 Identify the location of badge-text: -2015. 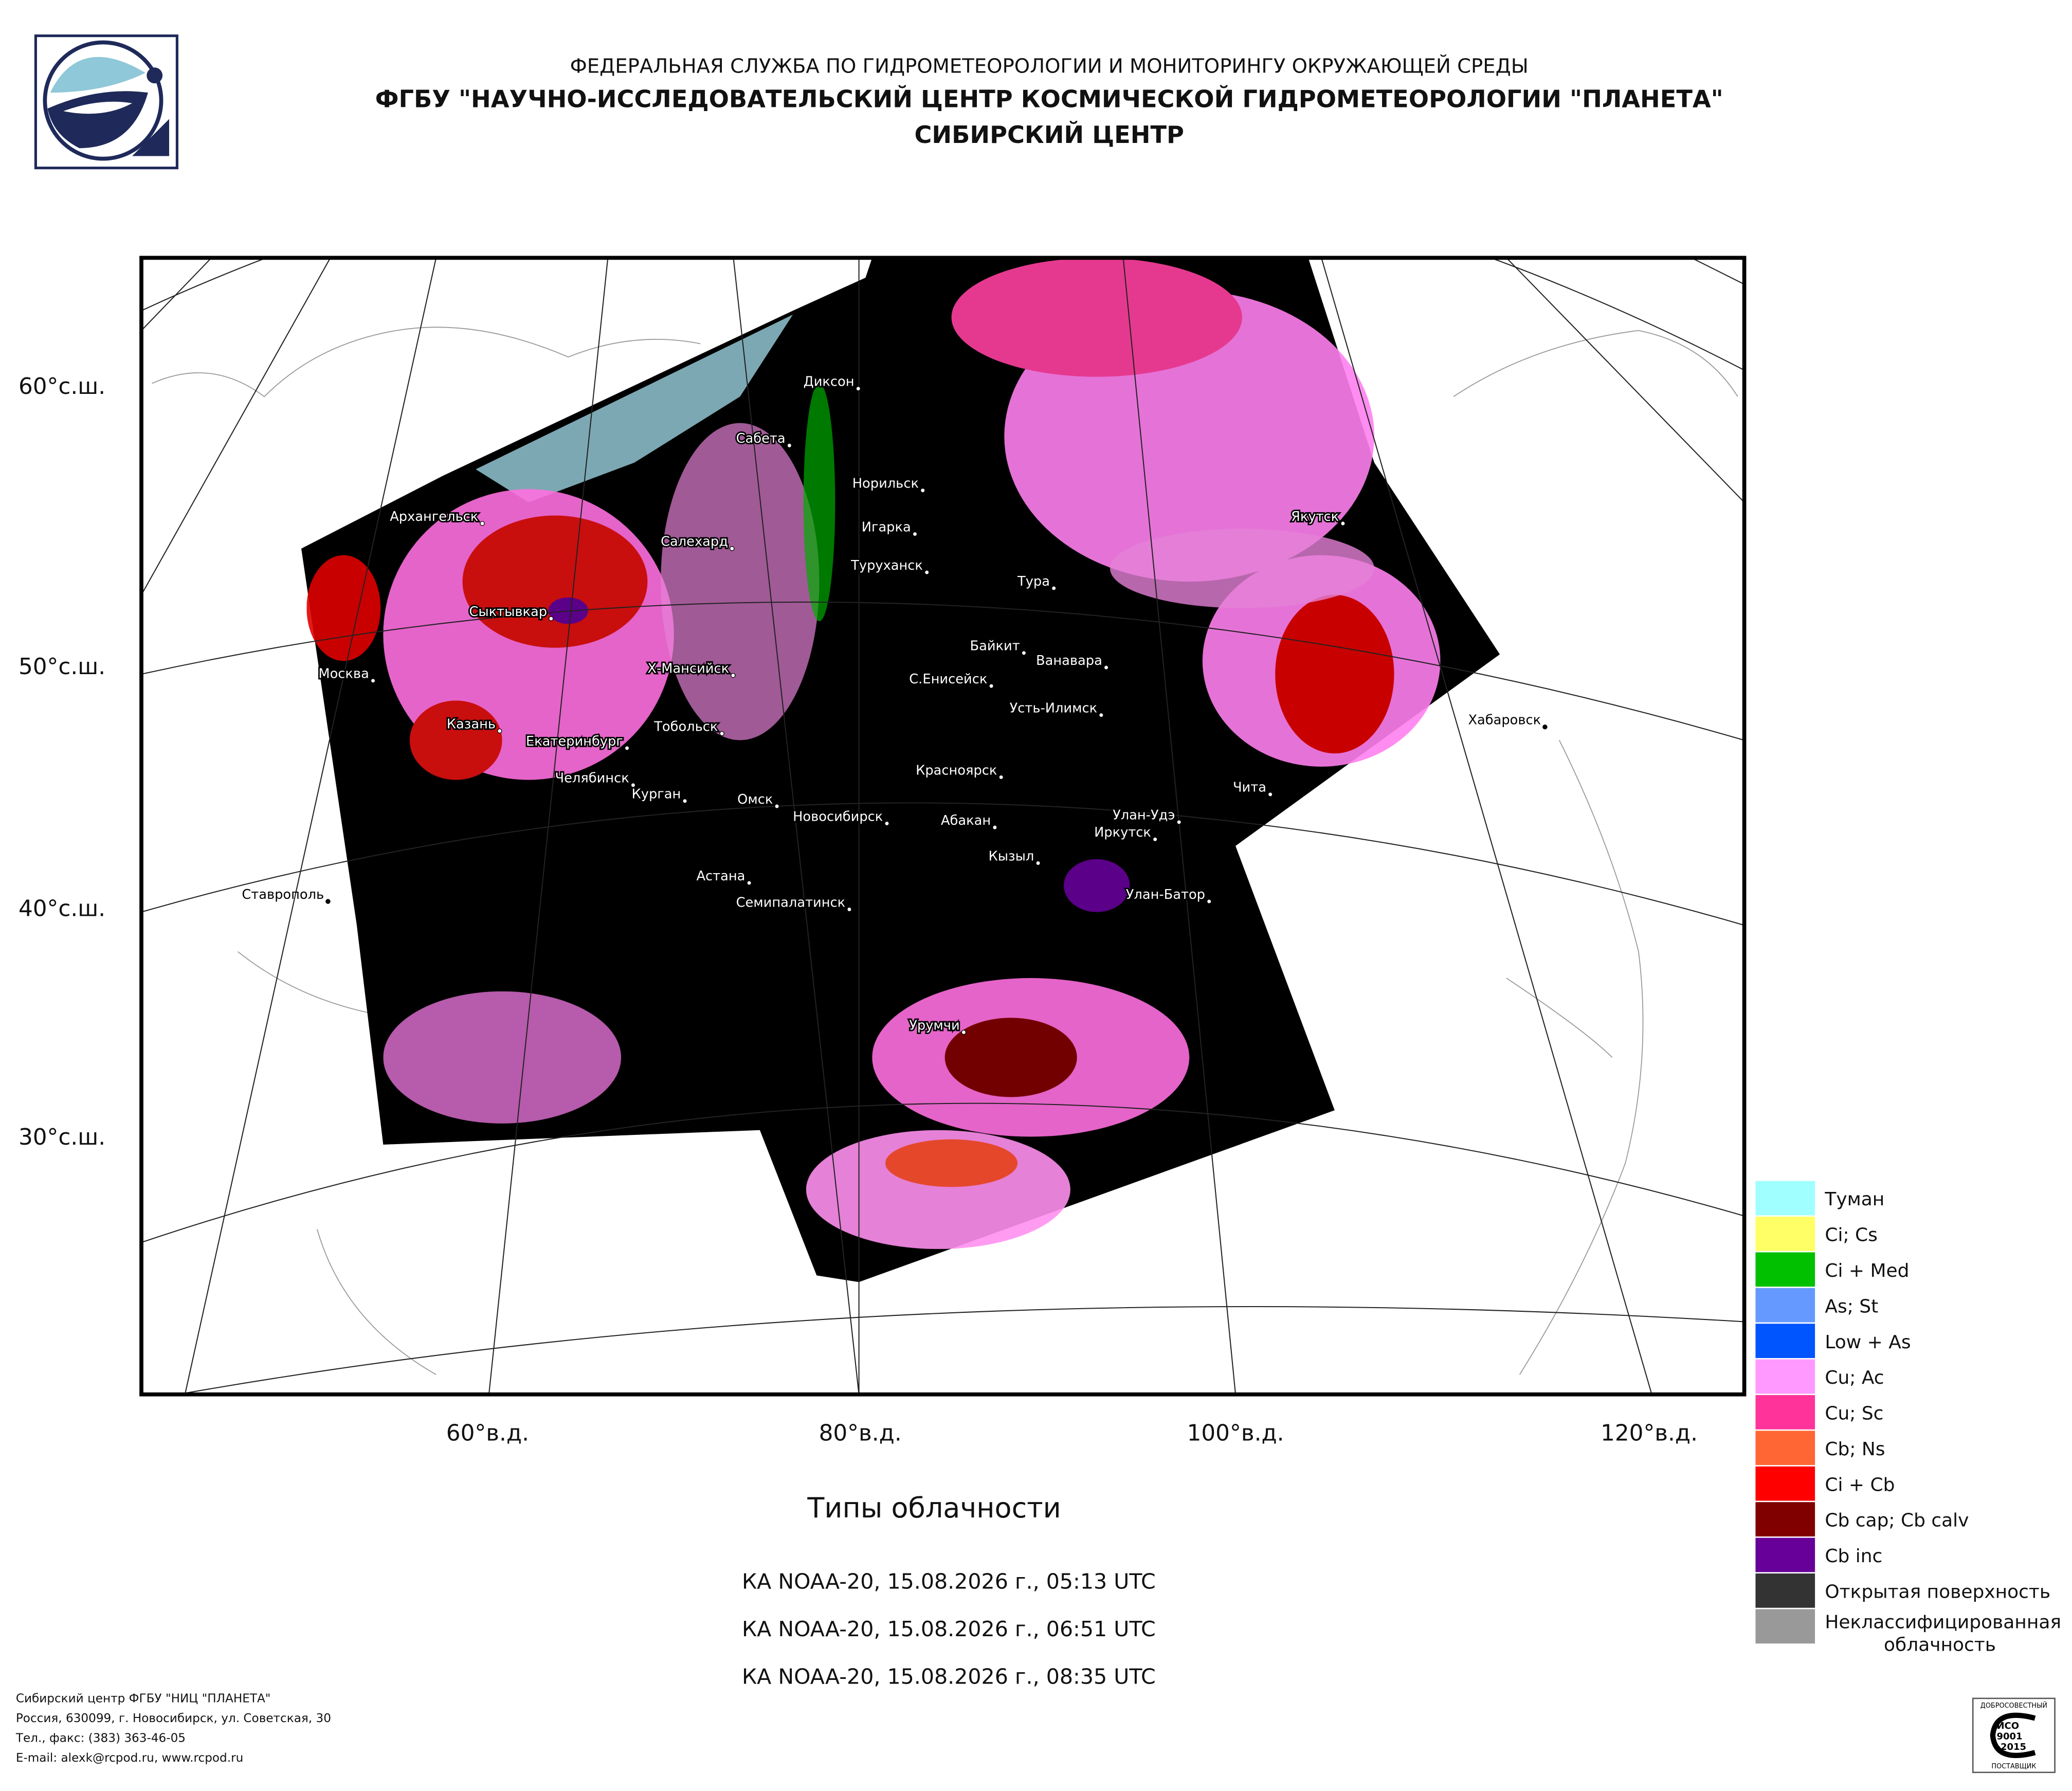
(2012, 1747).